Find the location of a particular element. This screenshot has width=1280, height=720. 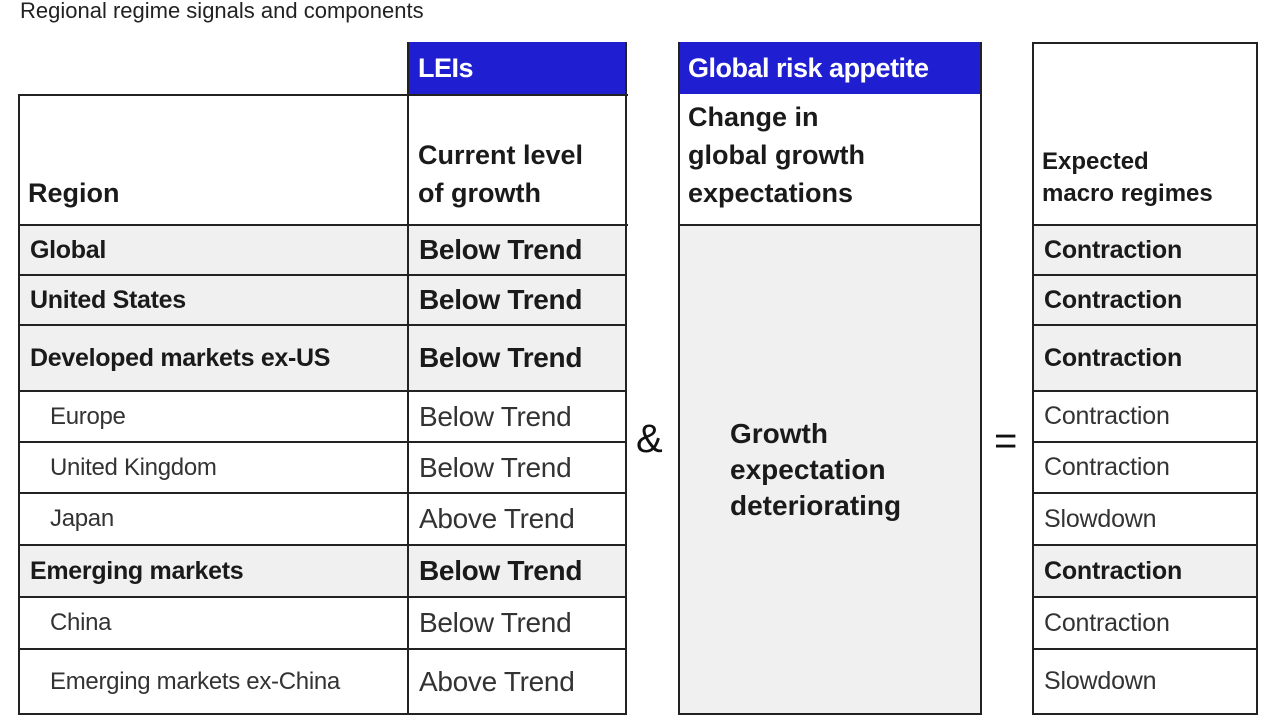

regime-header-bottom-rule is located at coordinates (1145, 225).